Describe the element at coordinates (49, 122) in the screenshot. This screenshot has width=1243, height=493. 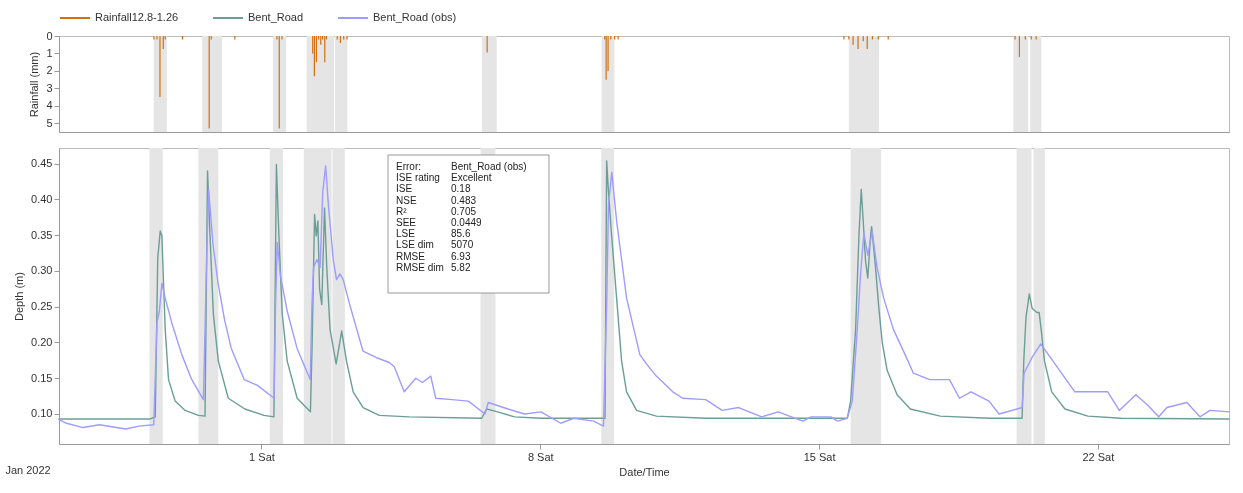
I see `y-tick-label: 5` at that location.